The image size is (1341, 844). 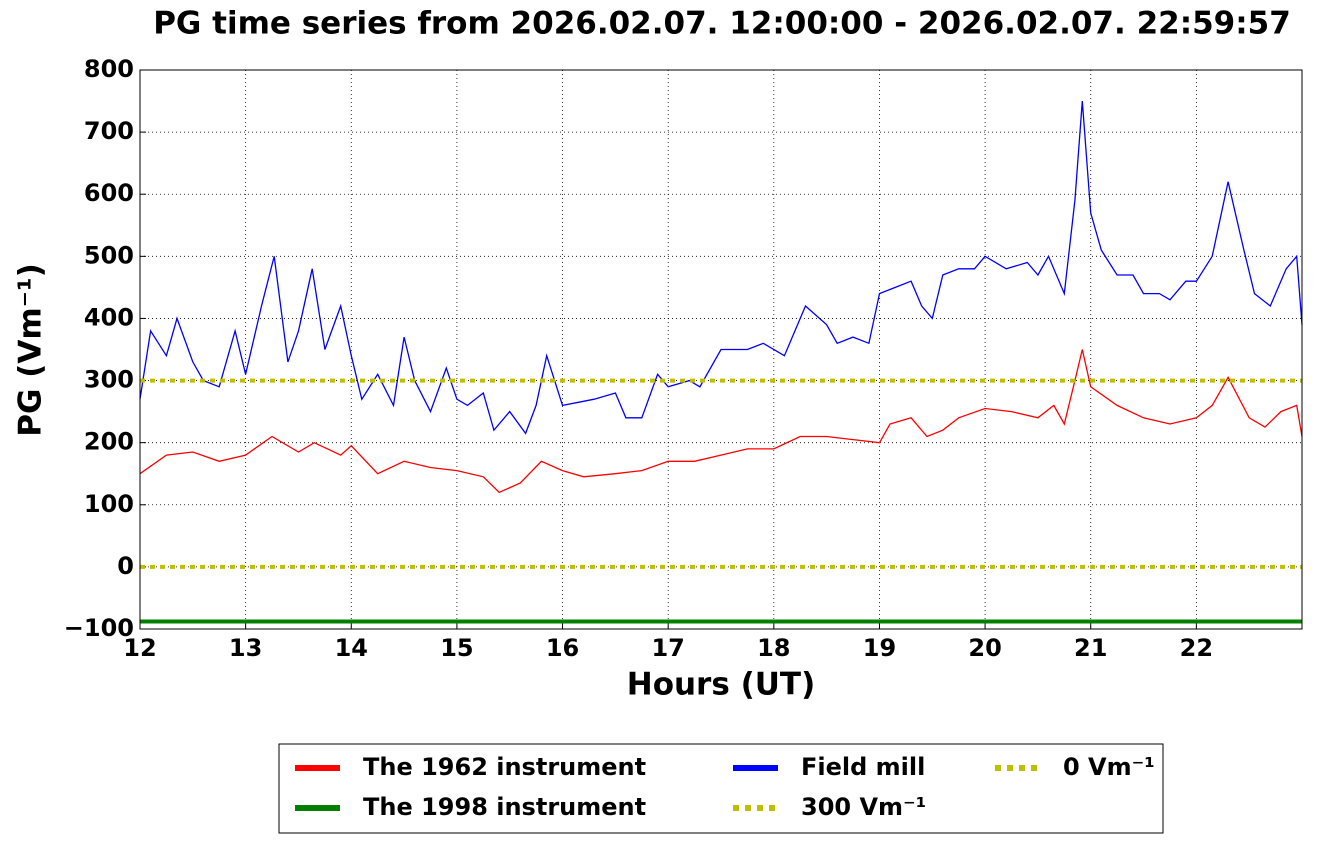 What do you see at coordinates (721, 685) in the screenshot?
I see `x-axis-label: Hours (UT)` at bounding box center [721, 685].